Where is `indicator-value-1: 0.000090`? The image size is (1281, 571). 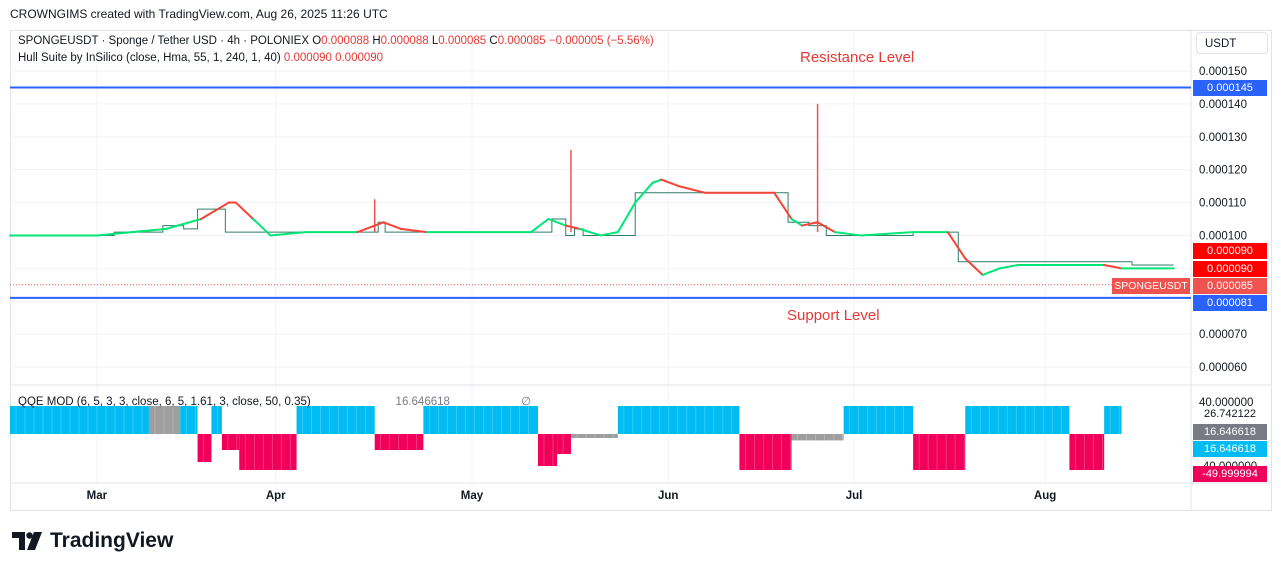
indicator-value-1: 0.000090 is located at coordinates (307, 58).